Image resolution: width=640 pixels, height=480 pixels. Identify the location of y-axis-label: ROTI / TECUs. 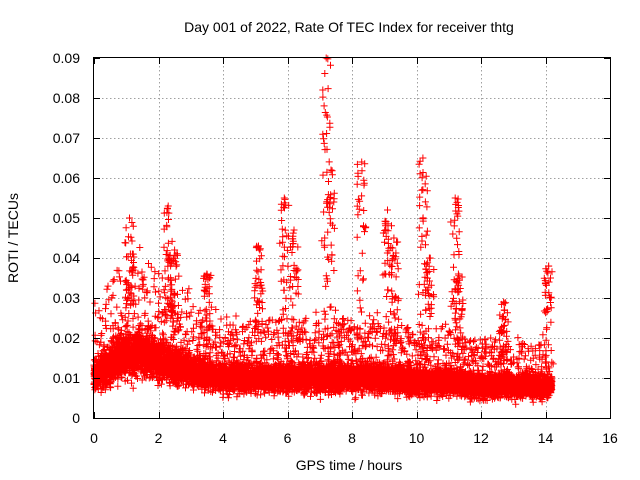
(13, 238).